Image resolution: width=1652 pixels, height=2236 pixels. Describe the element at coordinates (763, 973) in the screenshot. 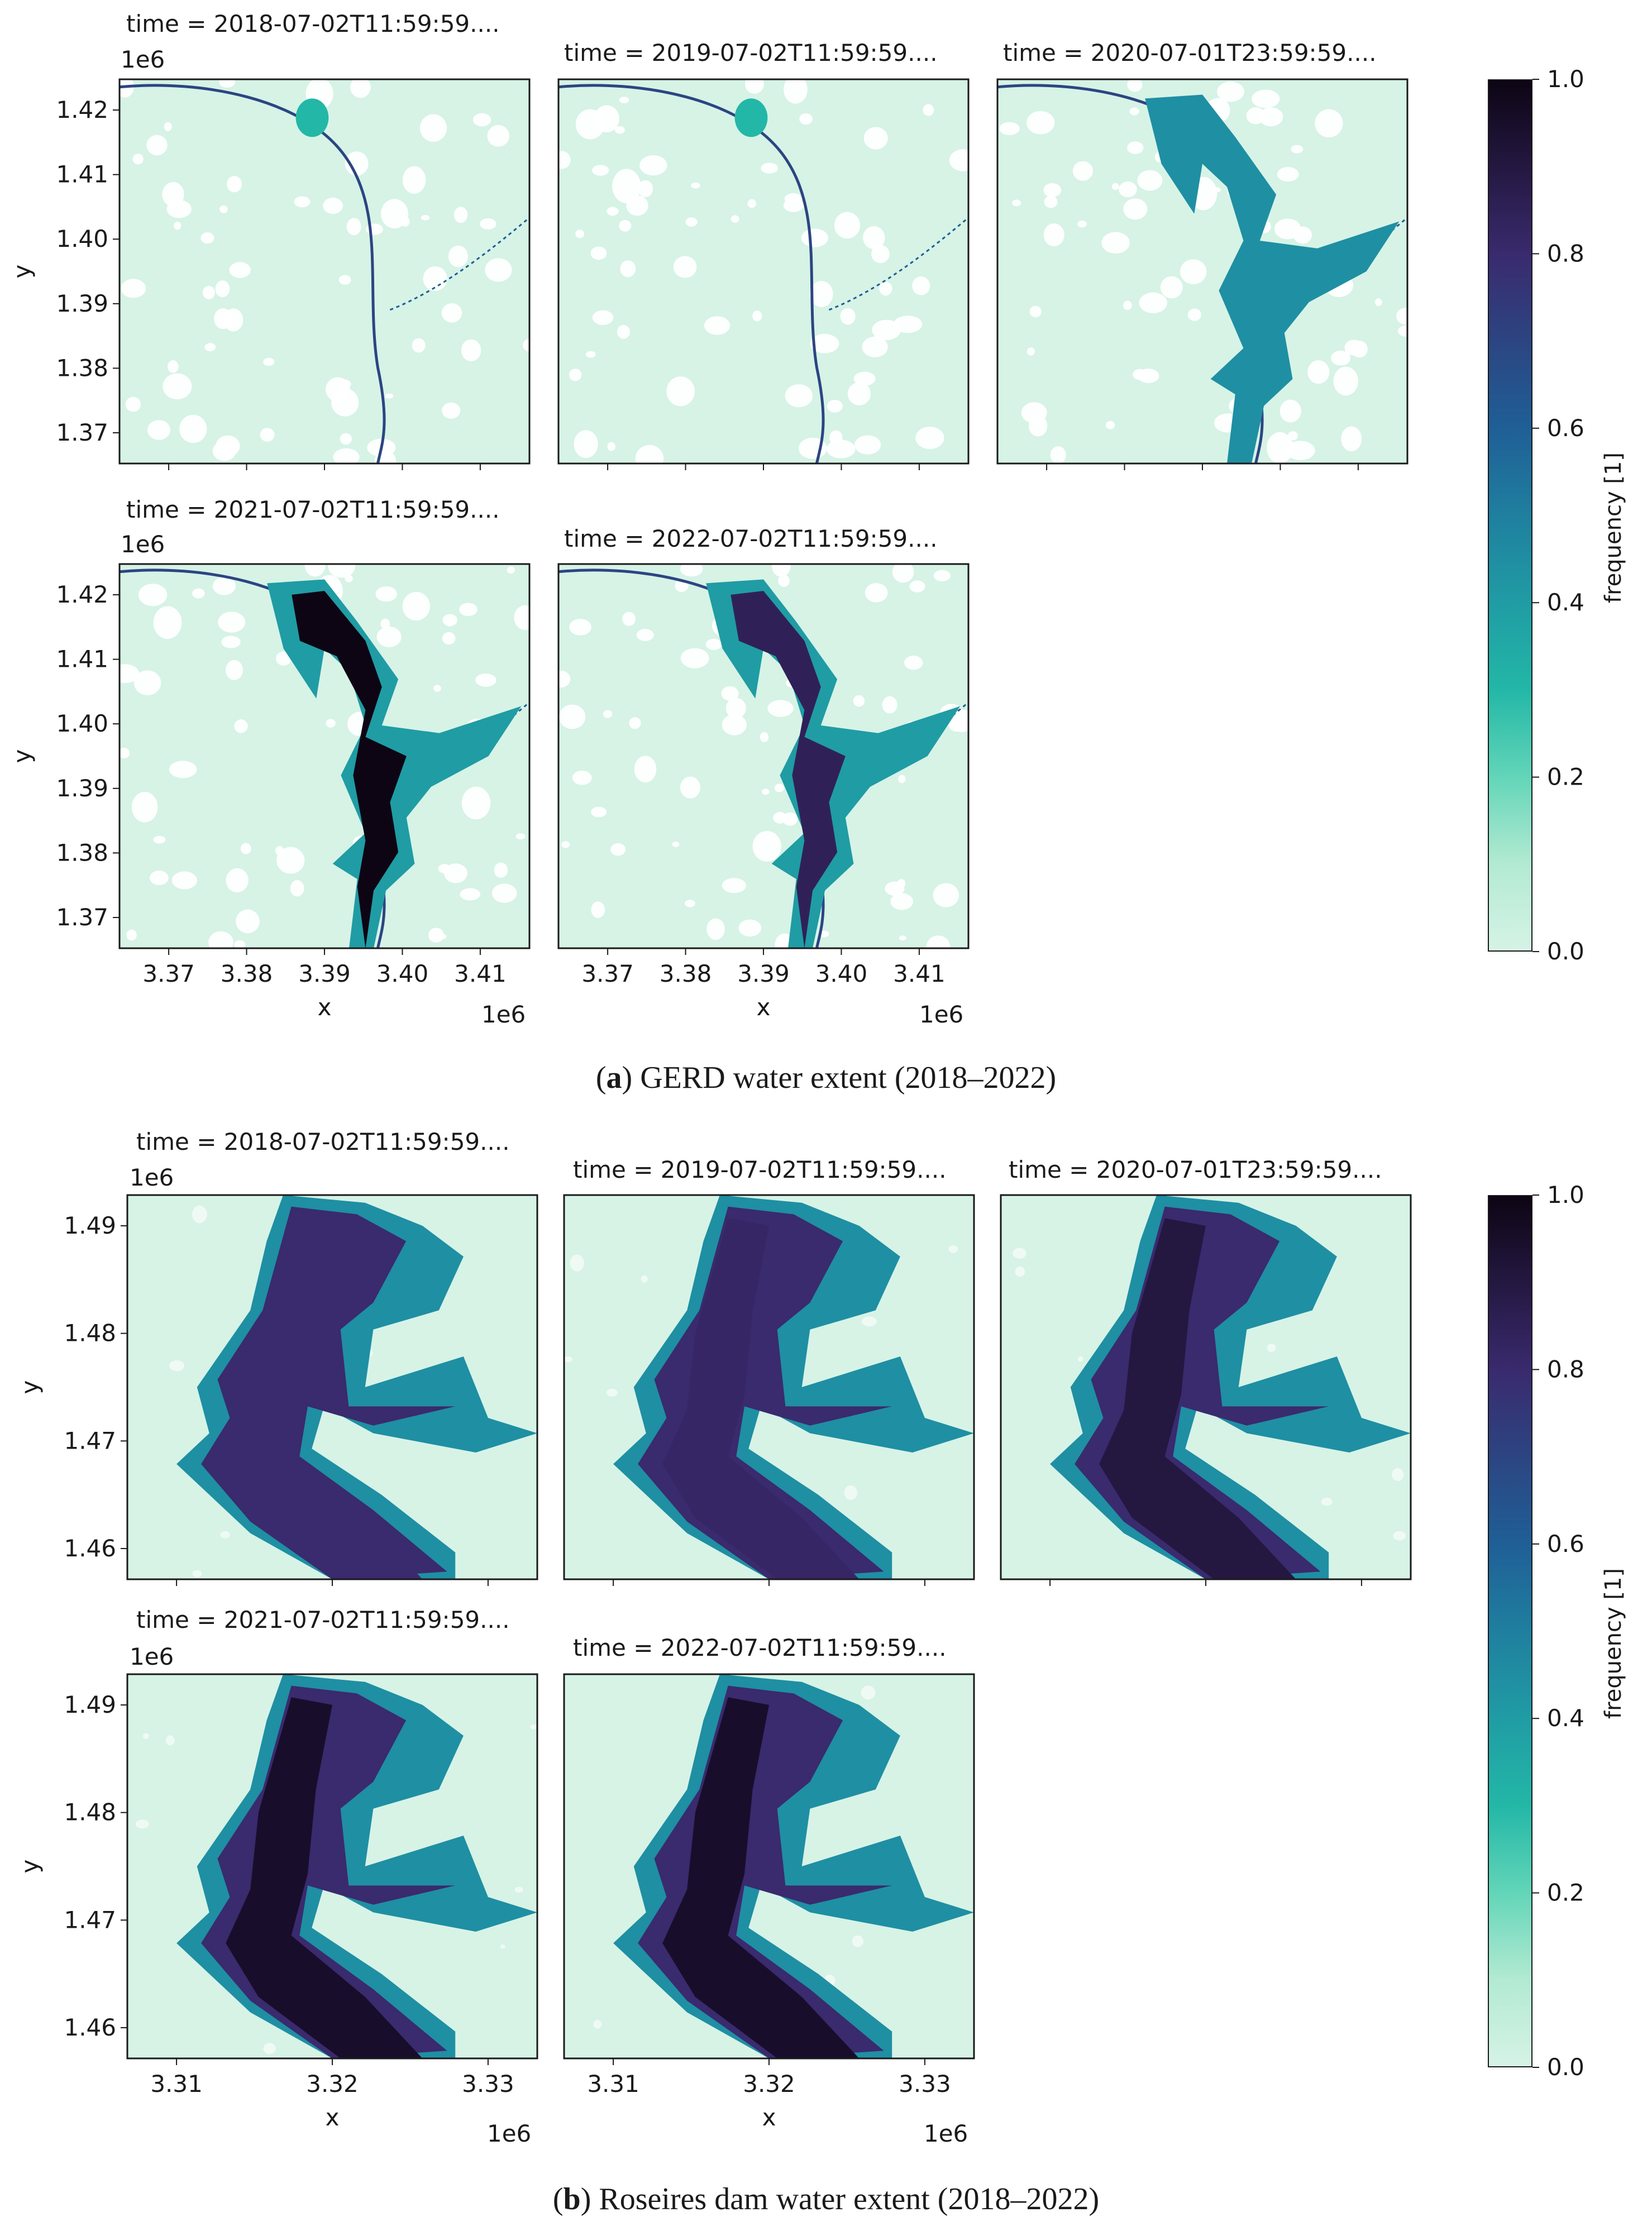

I see `x-tick-label: 3.39` at that location.